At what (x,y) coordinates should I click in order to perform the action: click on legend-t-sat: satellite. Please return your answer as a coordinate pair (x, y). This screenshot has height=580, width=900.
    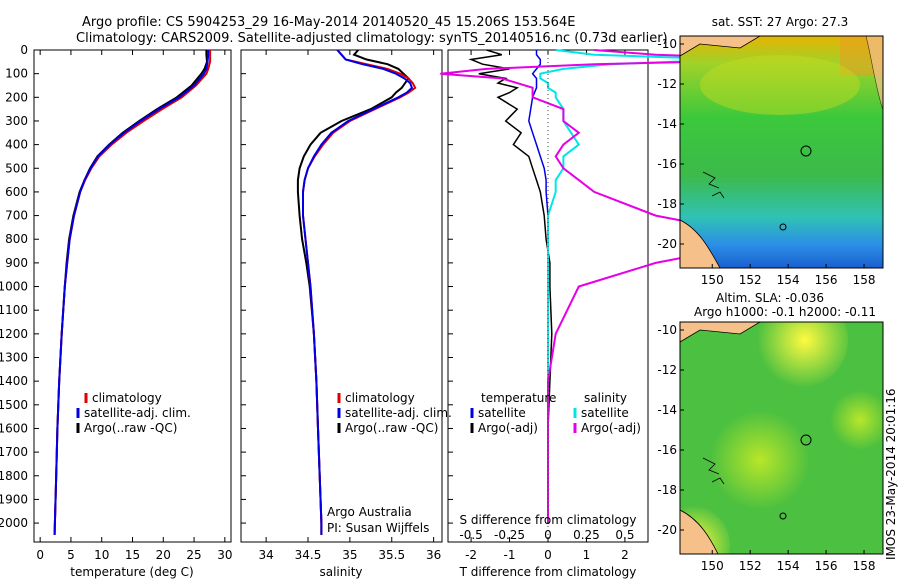
    Looking at the image, I should click on (502, 413).